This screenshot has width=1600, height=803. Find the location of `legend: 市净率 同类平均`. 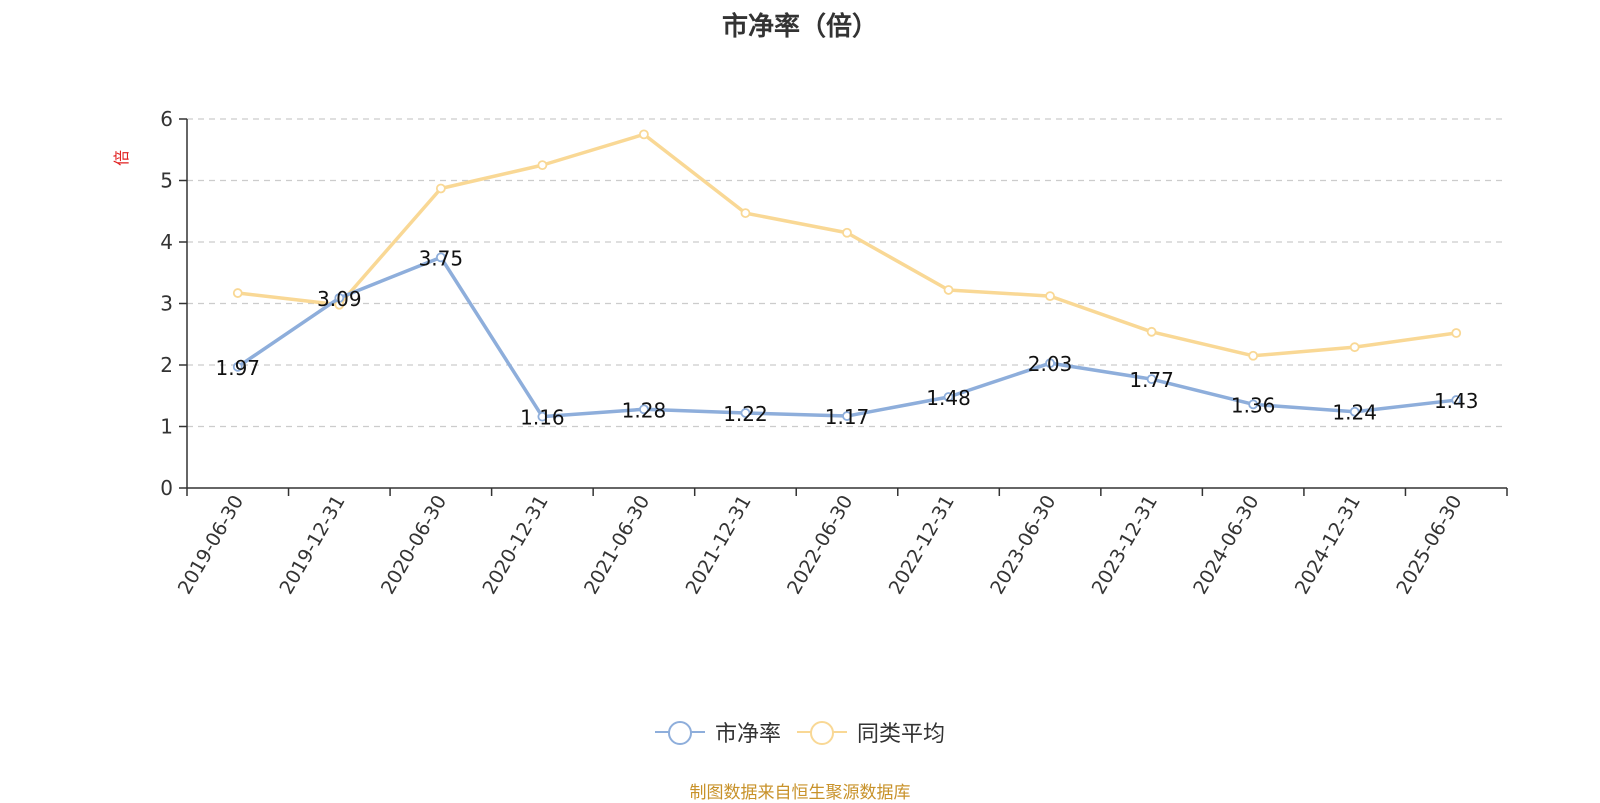

legend: 市净率 同类平均 is located at coordinates (800, 733).